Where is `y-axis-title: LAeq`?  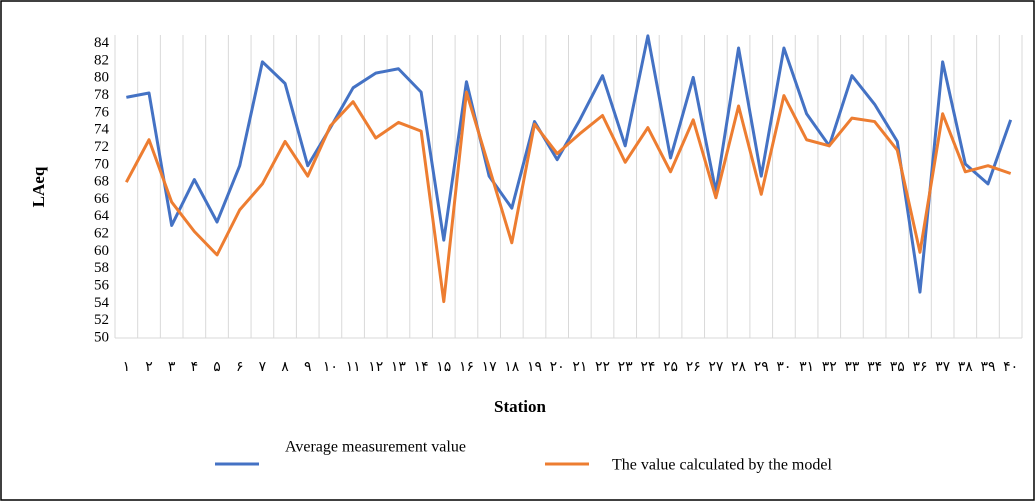
y-axis-title: LAeq is located at coordinates (38, 186).